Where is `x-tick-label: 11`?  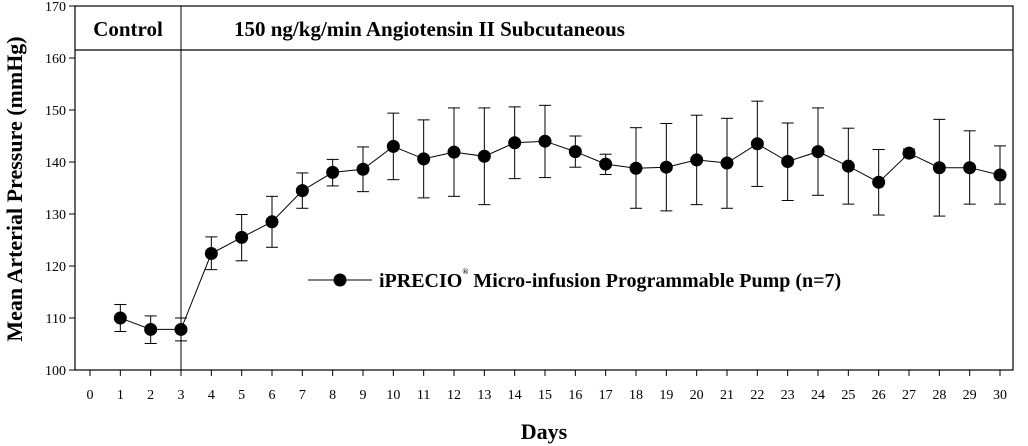 x-tick-label: 11 is located at coordinates (423, 395).